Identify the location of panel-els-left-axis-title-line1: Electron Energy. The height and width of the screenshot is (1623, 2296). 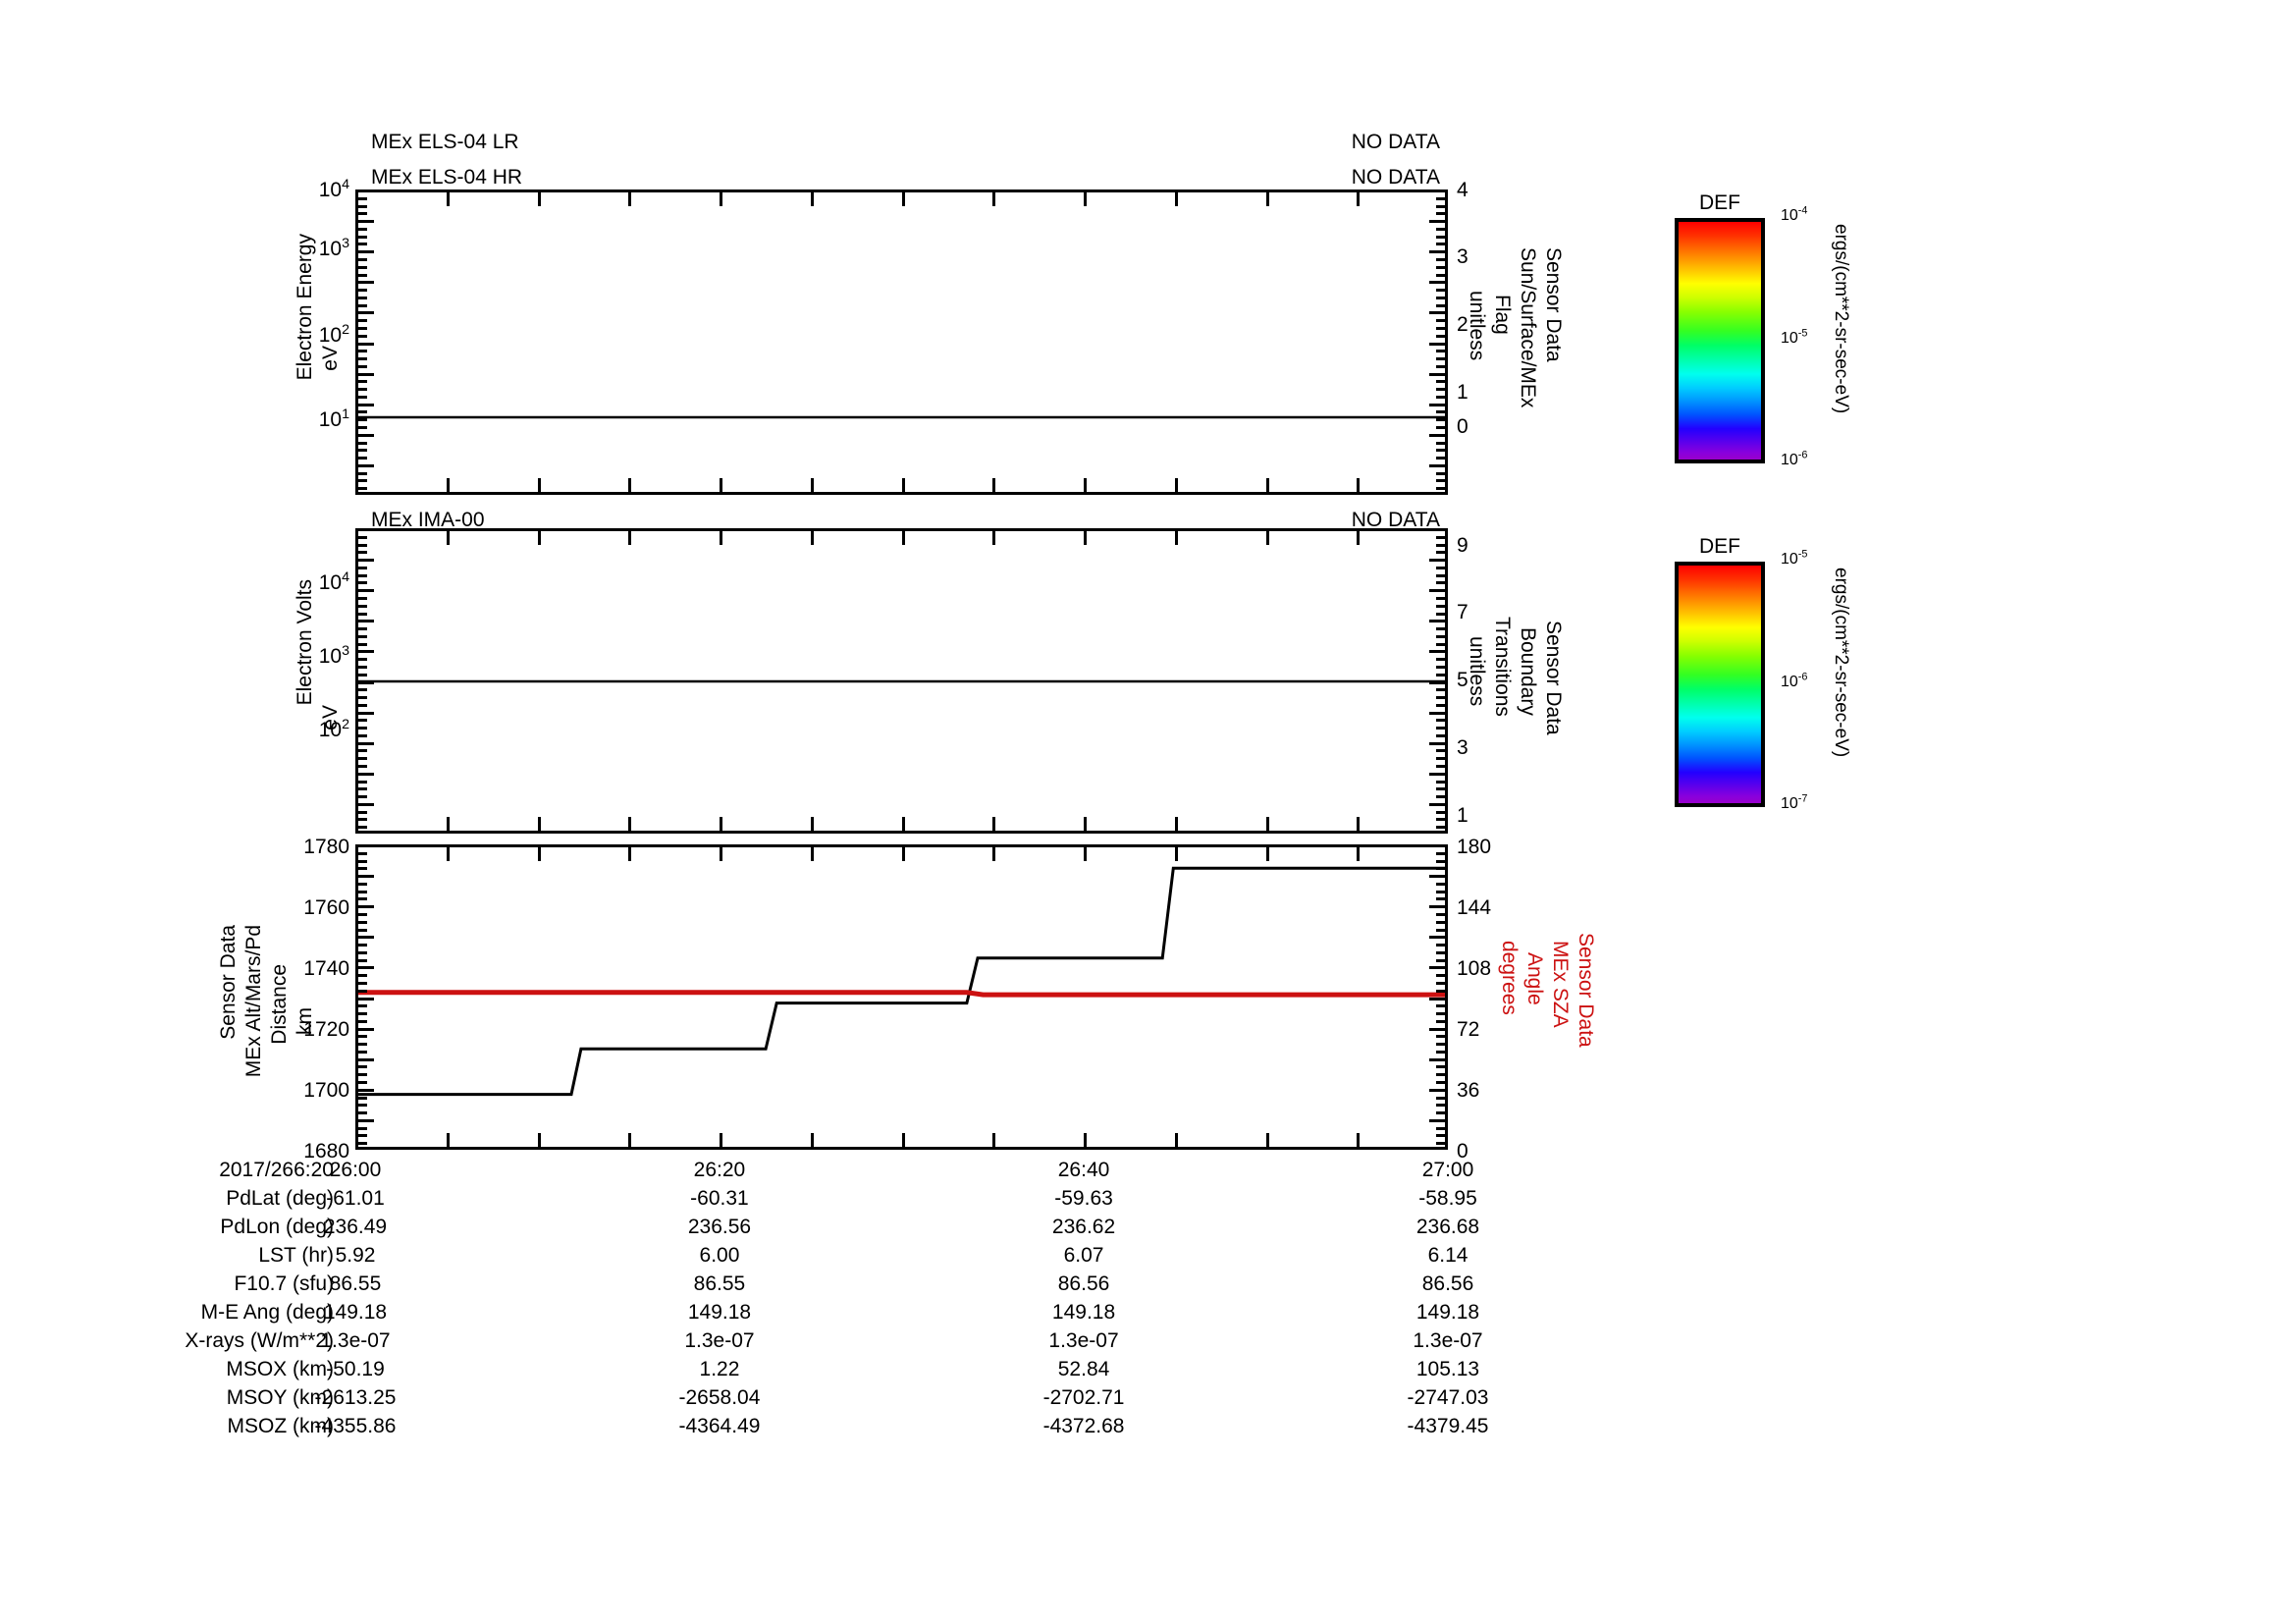
(305, 307).